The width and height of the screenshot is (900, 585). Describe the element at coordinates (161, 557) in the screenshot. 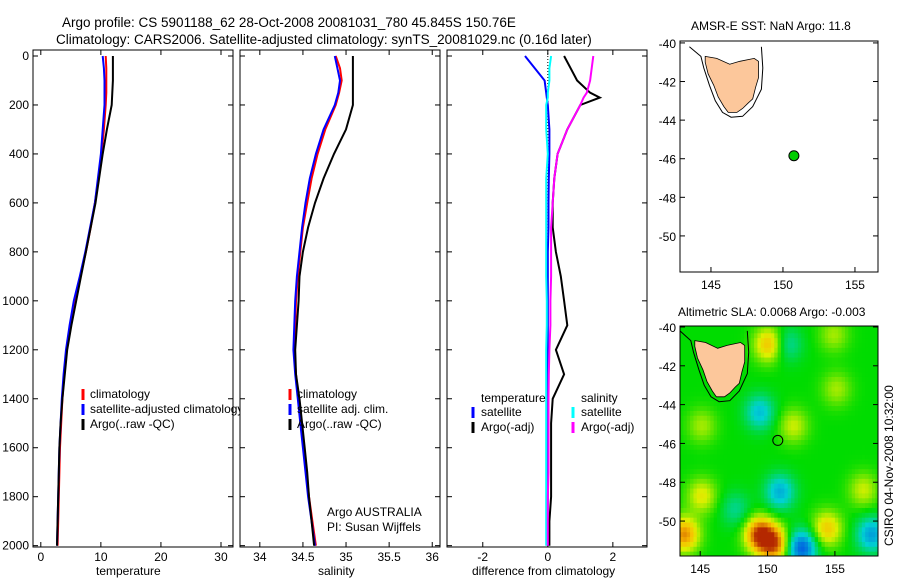

I see `x-tick-label: 20` at that location.